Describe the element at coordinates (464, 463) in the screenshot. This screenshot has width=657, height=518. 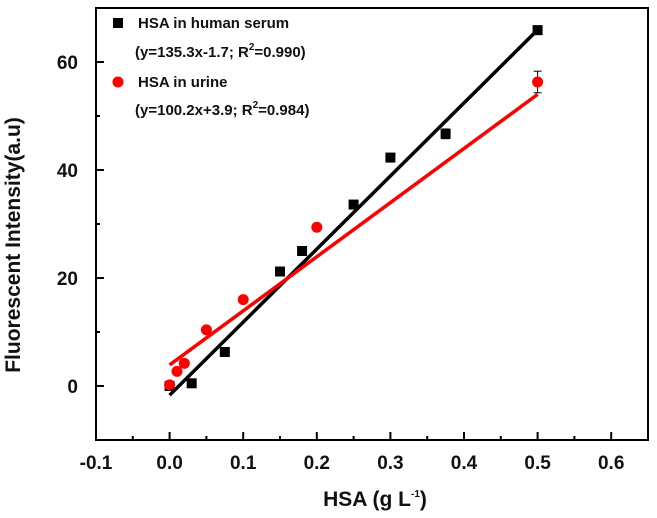
I see `x-tick-label: 0.4` at that location.